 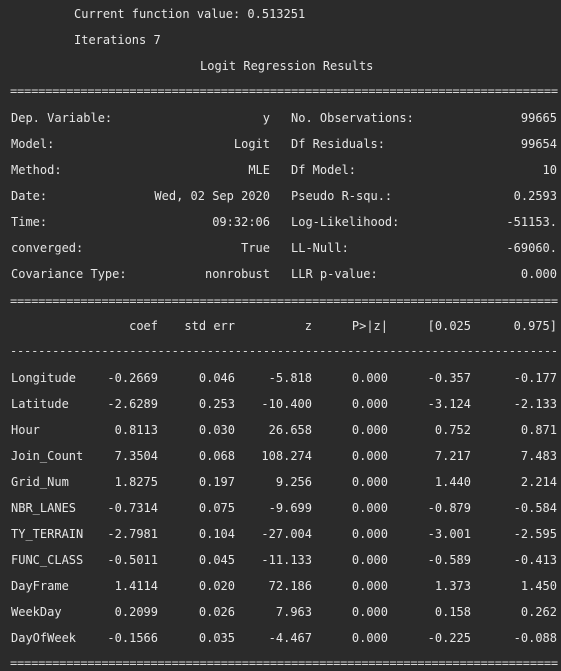 What do you see at coordinates (143, 326) in the screenshot?
I see `coef-header-cell: coef` at bounding box center [143, 326].